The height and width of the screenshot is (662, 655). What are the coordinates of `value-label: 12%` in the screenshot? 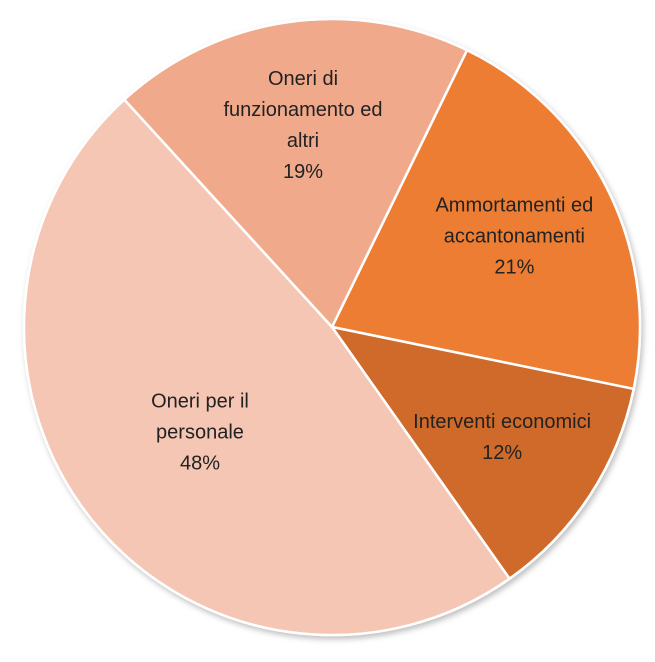 It's located at (502, 453).